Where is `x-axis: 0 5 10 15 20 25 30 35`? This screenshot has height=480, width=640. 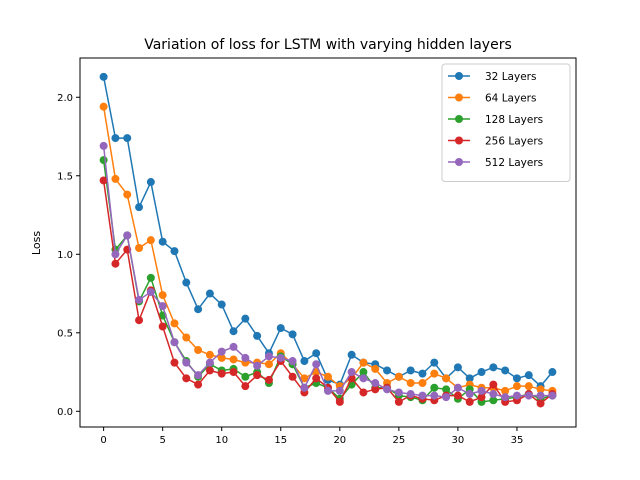 x-axis: 0 5 10 15 20 25 30 35 is located at coordinates (311, 436).